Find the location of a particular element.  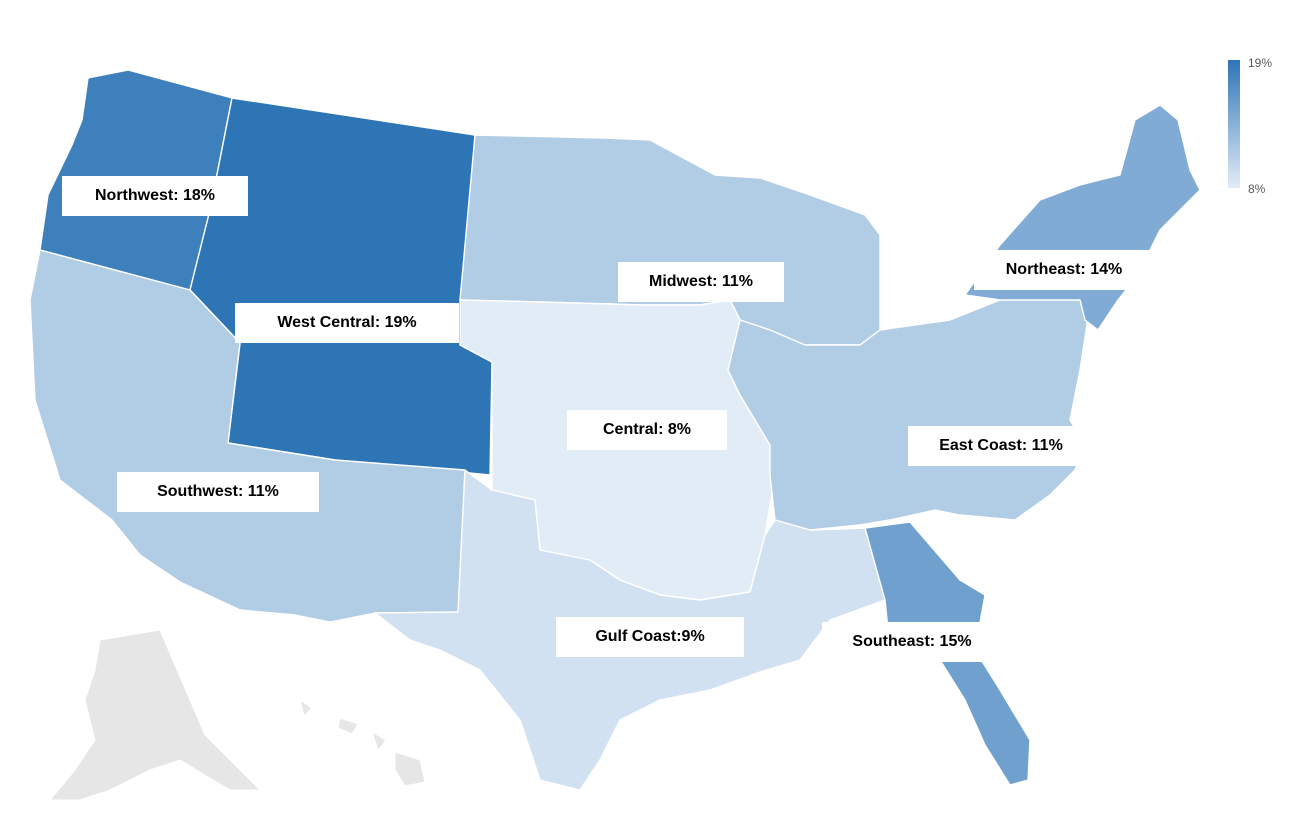

legend-max-label: 19% is located at coordinates (1260, 63).